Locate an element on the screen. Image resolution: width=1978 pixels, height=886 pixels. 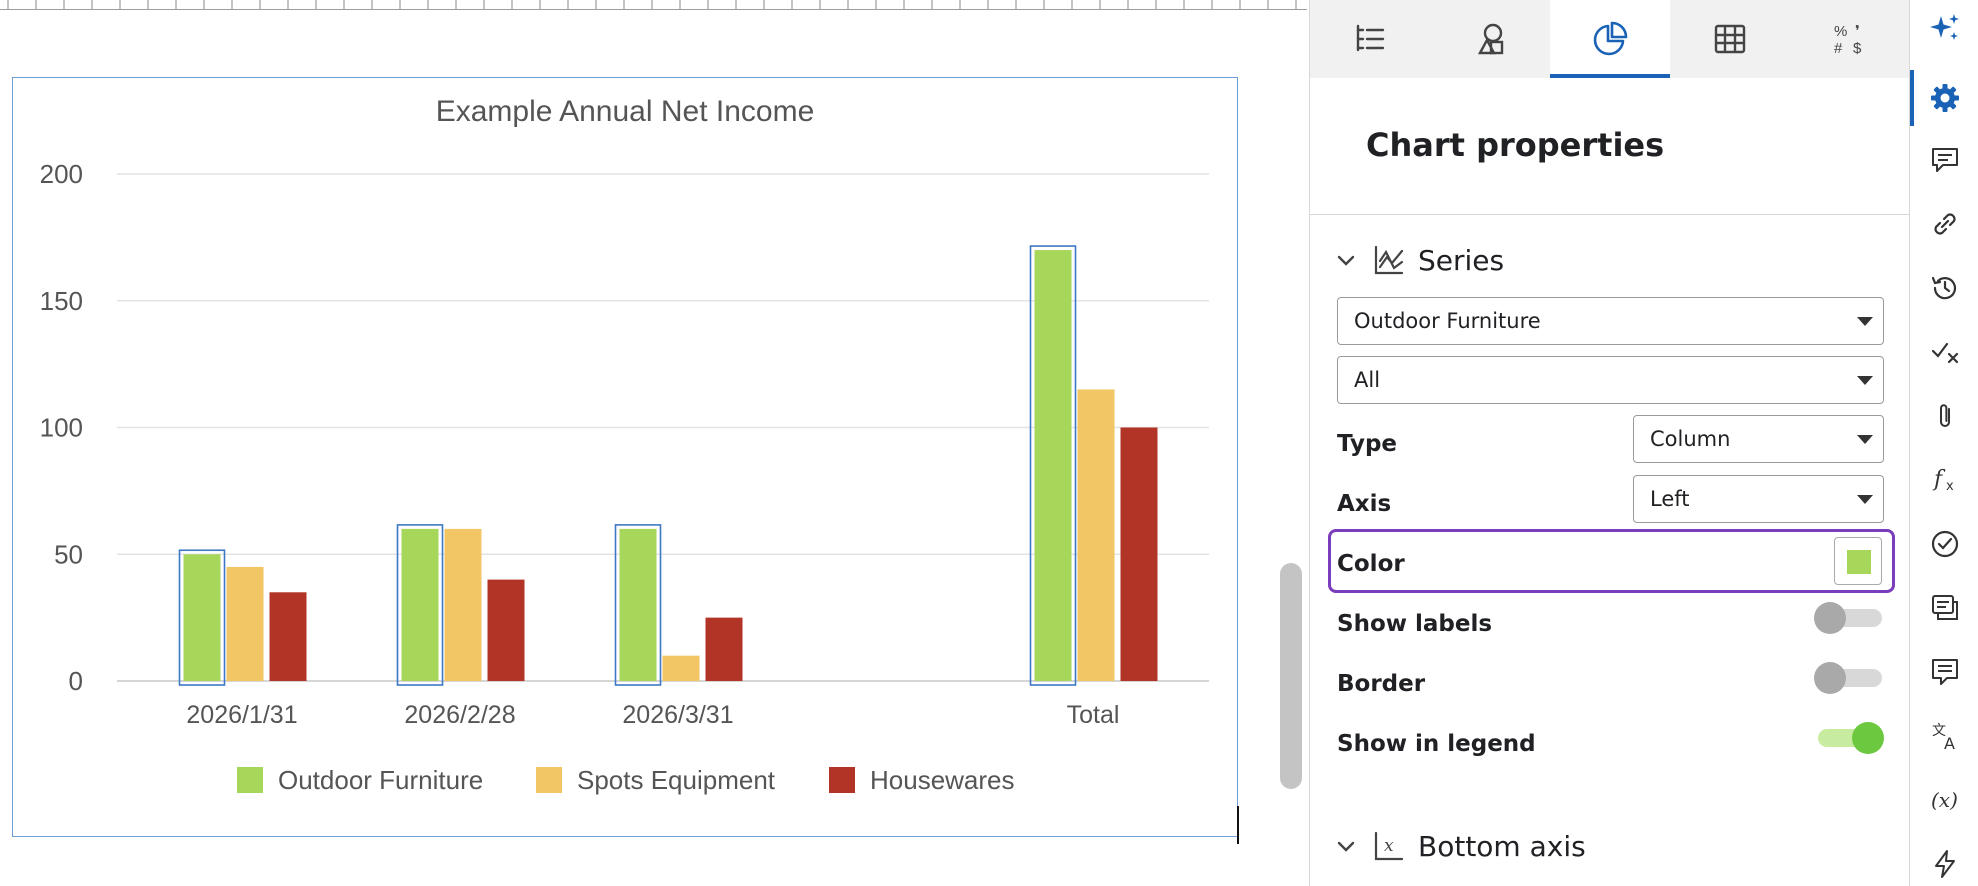
spellcheck-icon is located at coordinates (1944, 353).